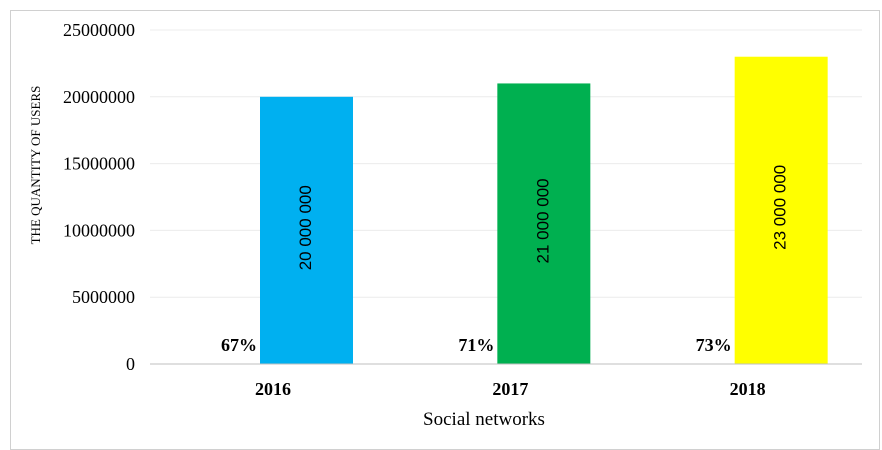  What do you see at coordinates (99, 197) in the screenshot?
I see `y-axis-ticks: 0 5000000 10000000 15000000 20000000 25000000` at bounding box center [99, 197].